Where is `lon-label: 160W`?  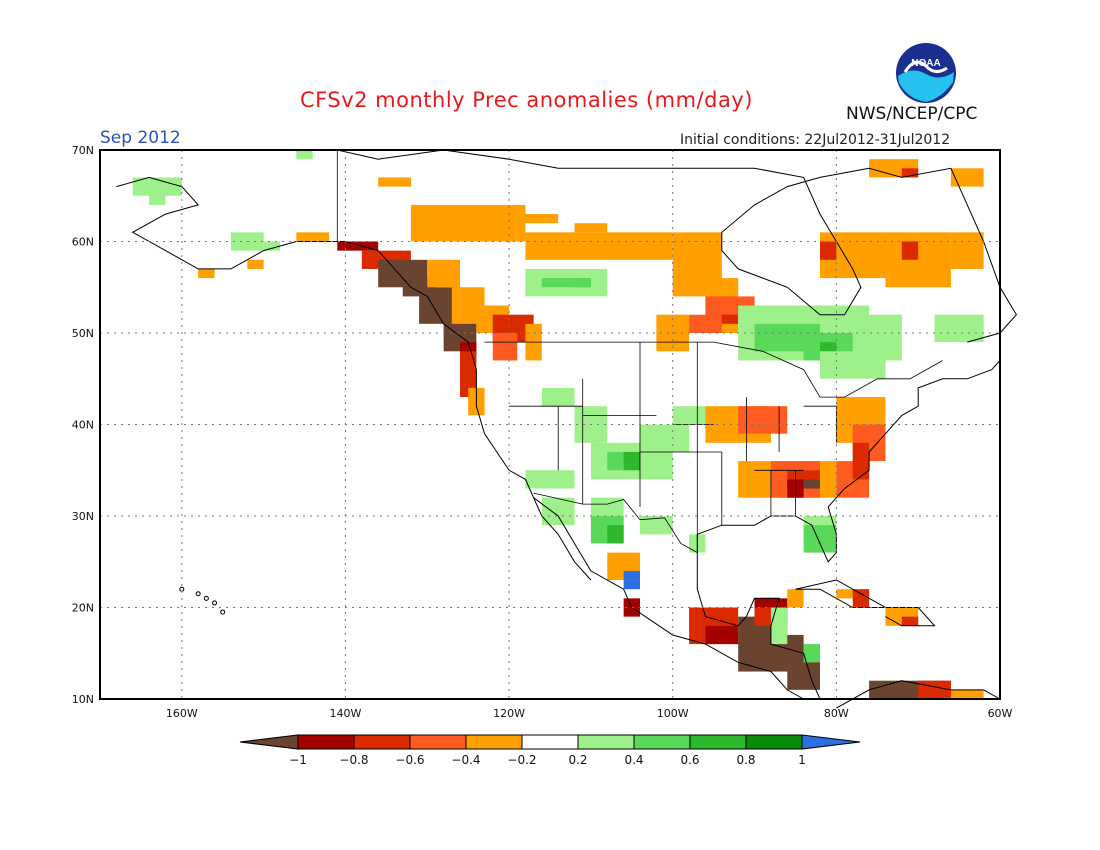 lon-label: 160W is located at coordinates (182, 713).